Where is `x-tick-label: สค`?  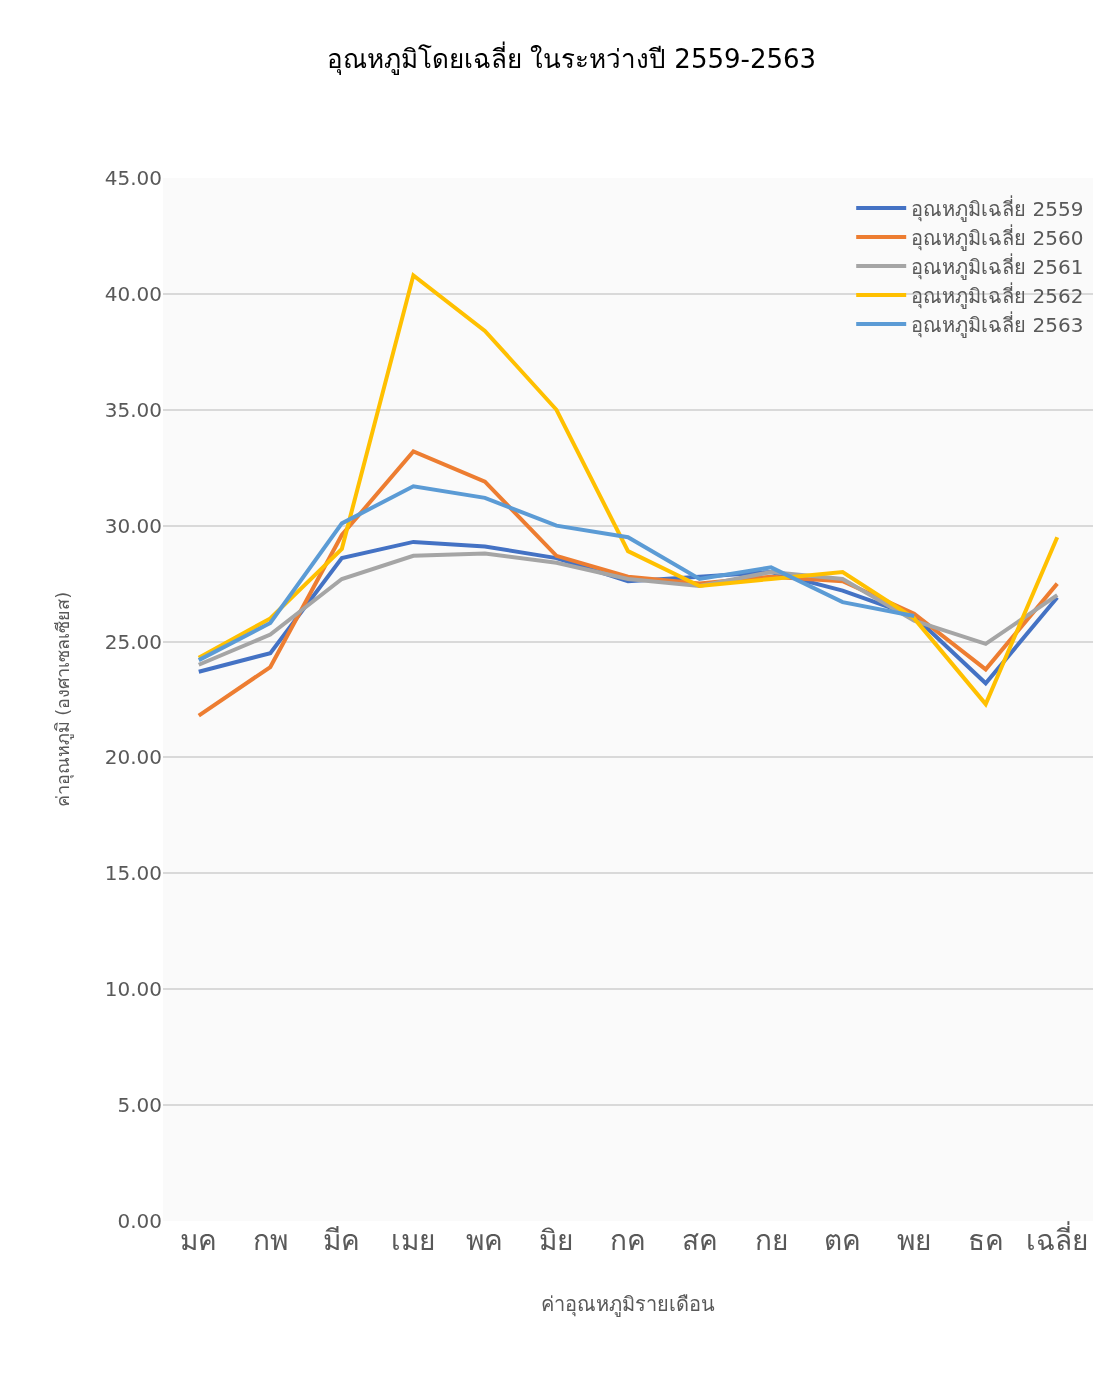
x-tick-label: สค is located at coordinates (699, 1240).